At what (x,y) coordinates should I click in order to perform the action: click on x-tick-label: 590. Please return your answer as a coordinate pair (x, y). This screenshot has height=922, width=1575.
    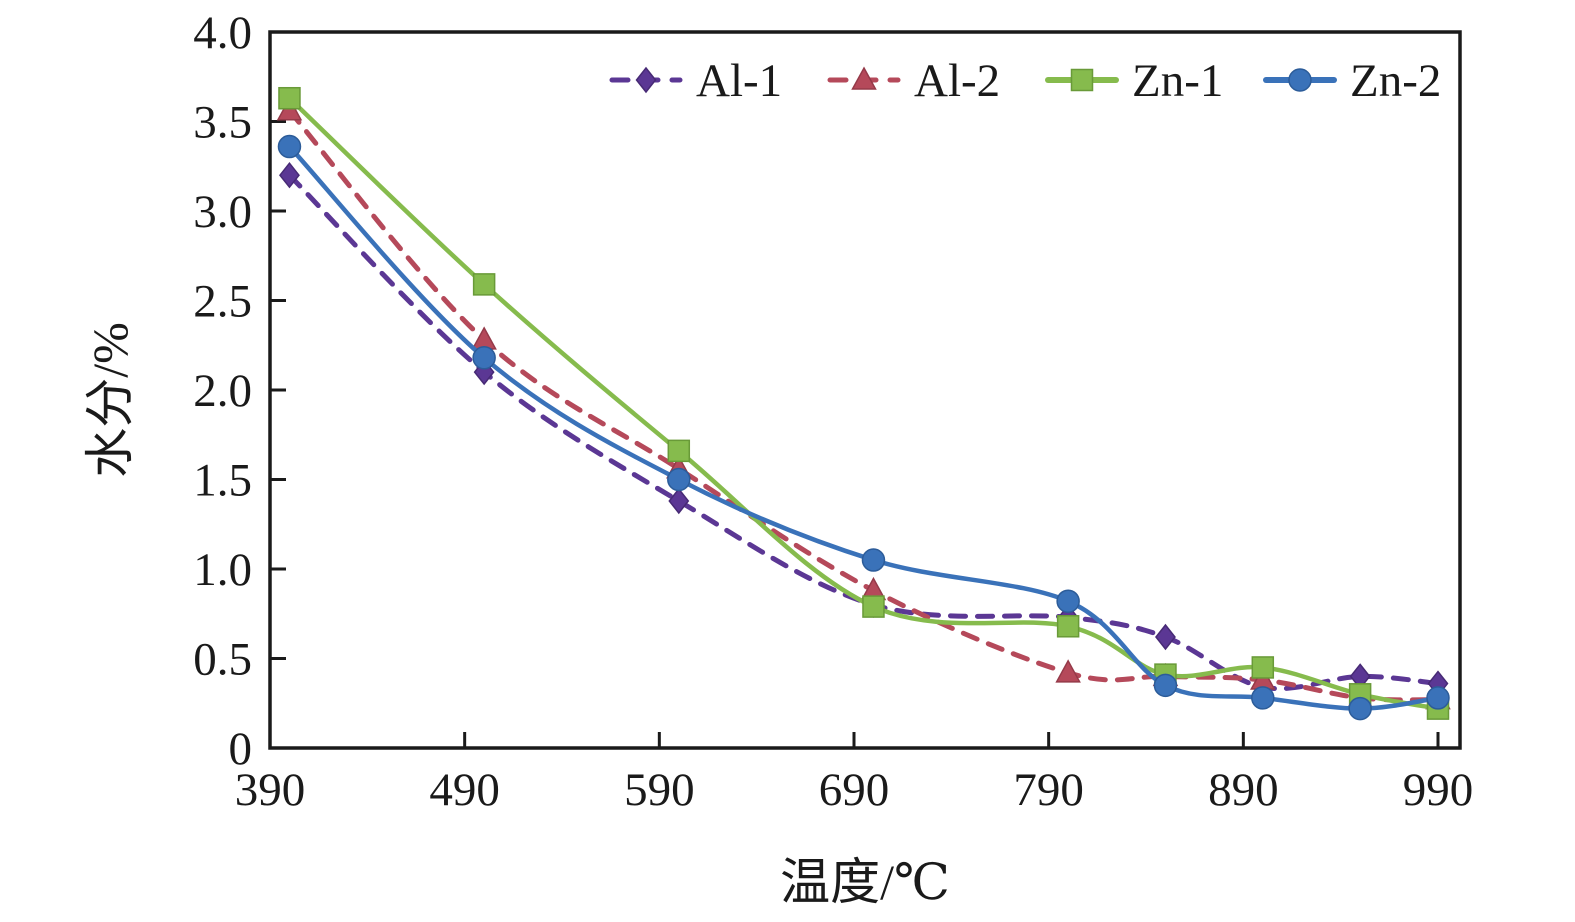
    Looking at the image, I should click on (659, 790).